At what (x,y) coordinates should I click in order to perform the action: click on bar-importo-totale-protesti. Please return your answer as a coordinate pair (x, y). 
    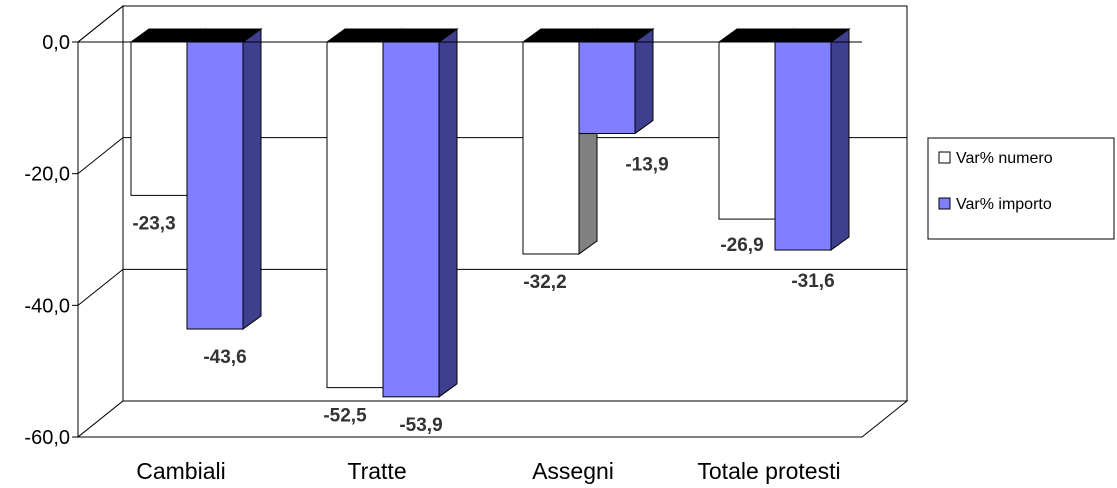
    Looking at the image, I should click on (812, 140).